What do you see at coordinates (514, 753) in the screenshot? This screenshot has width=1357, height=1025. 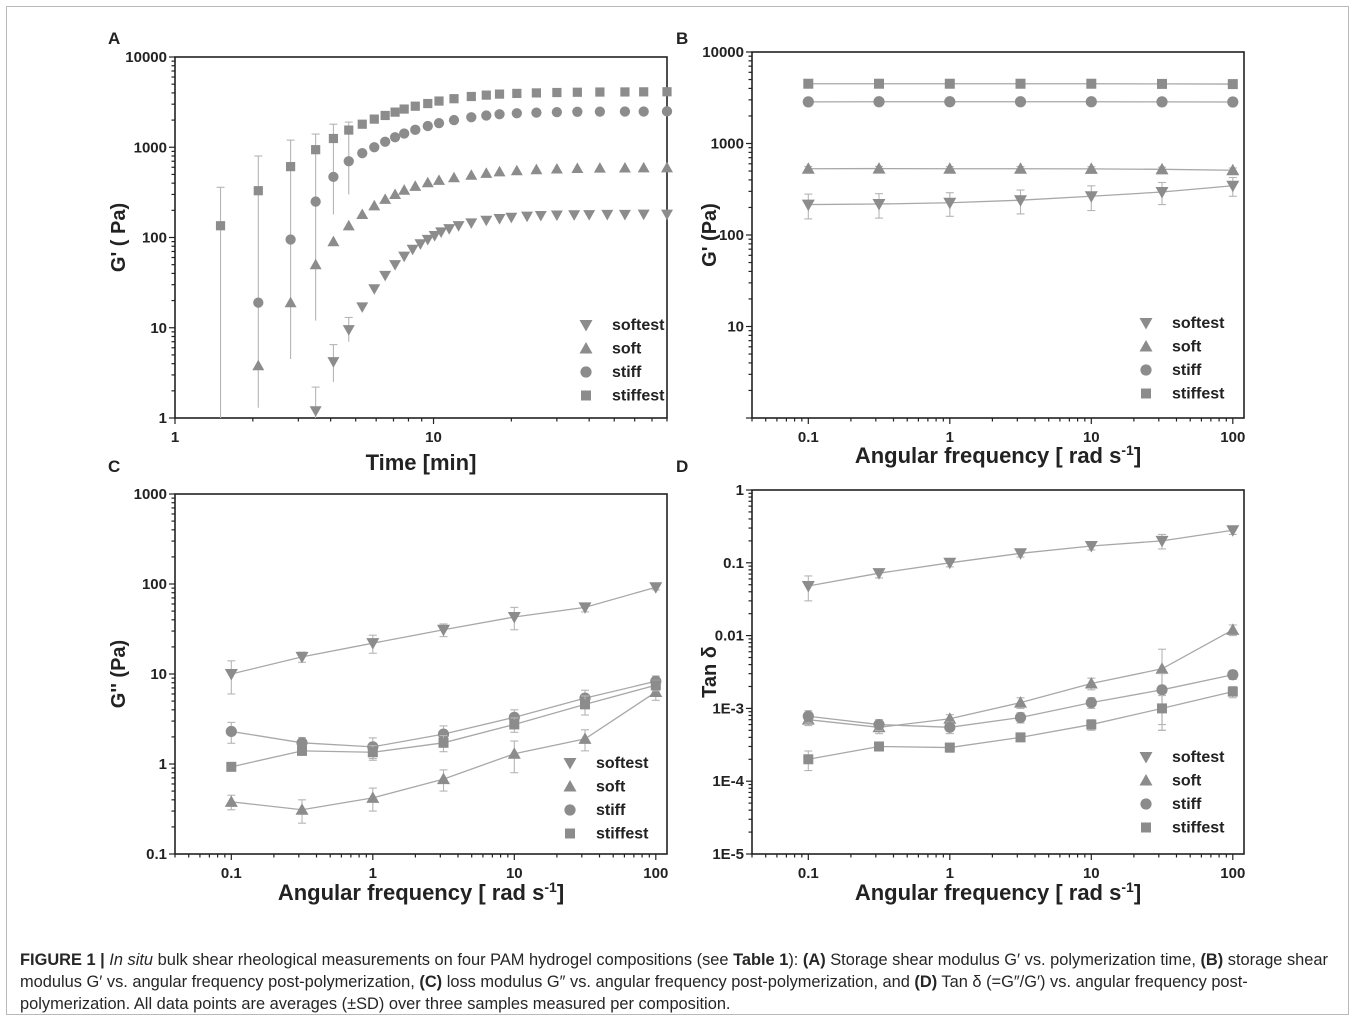 I see `panel-c-point-soft` at bounding box center [514, 753].